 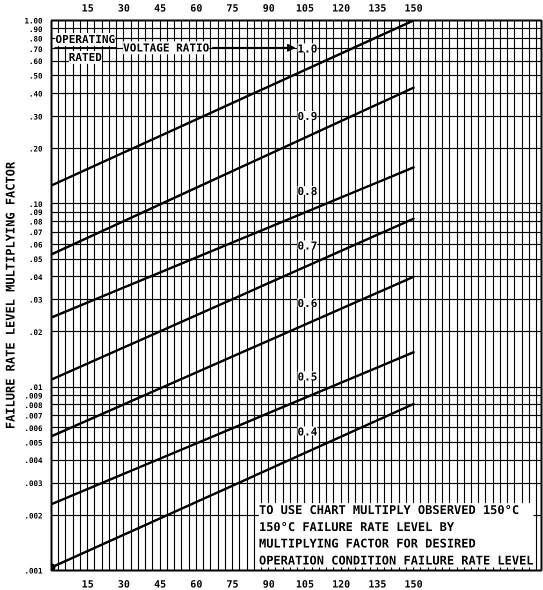 I want to click on x2-tick-label: 150, so click(x=413, y=585).